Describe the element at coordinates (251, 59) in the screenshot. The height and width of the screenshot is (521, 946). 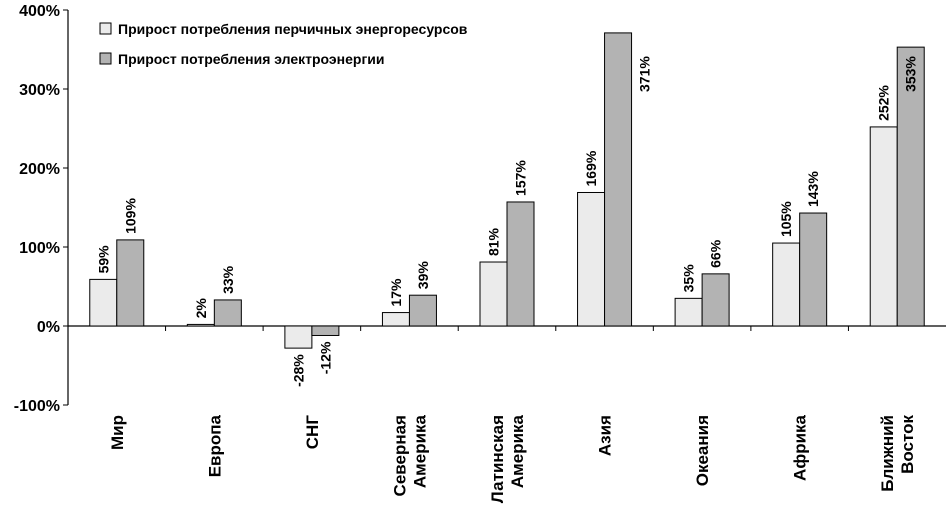
I see `legend-label: Прирост потребления электроэнергии` at that location.